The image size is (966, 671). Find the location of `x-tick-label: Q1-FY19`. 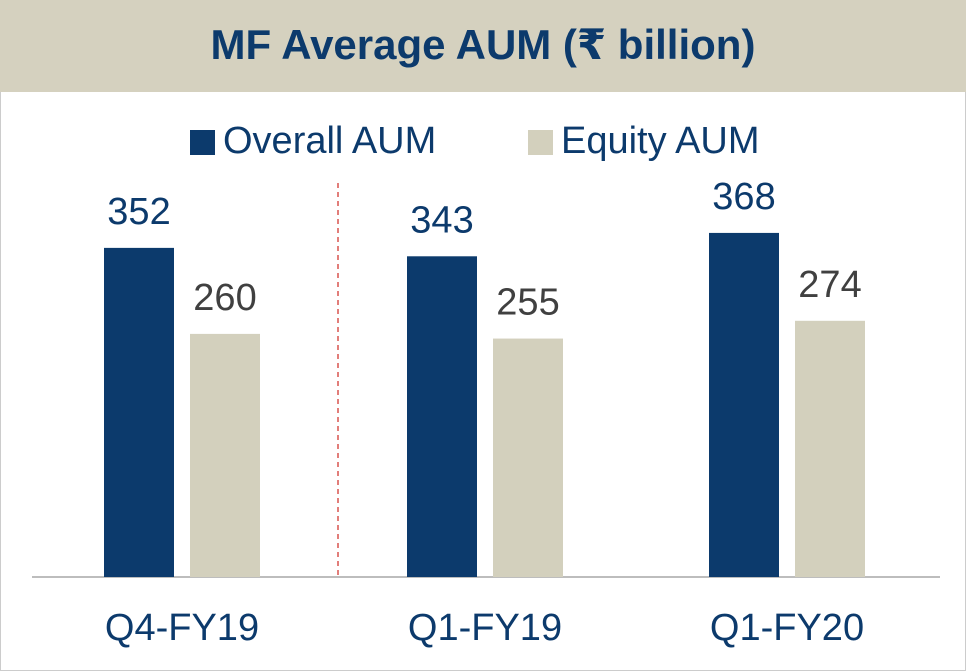

x-tick-label: Q1-FY19 is located at coordinates (485, 628).